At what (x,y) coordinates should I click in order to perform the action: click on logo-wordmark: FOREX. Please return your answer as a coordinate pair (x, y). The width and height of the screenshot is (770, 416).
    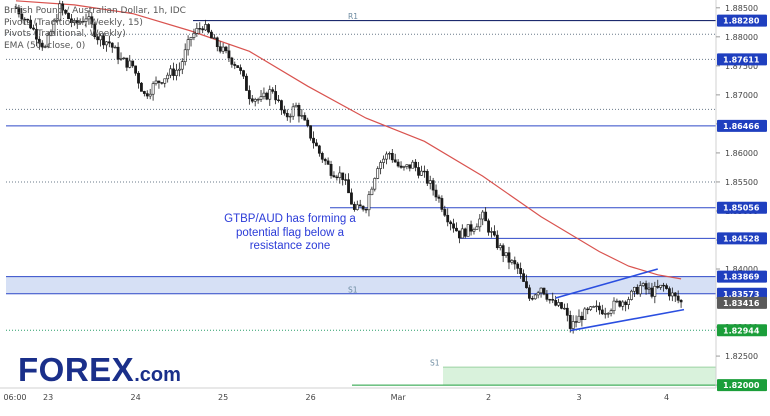
    Looking at the image, I should click on (76, 369).